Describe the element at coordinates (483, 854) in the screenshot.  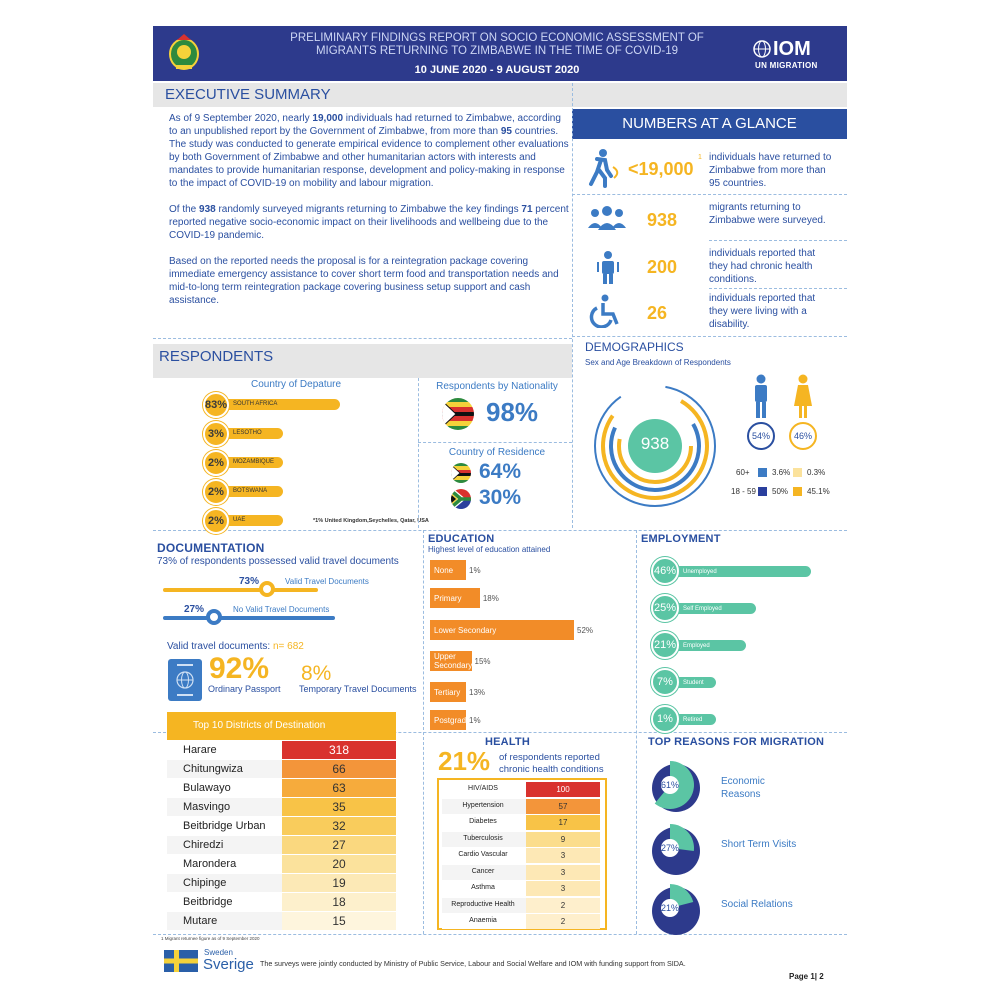
I see `health-condition: Cardio Vascular` at that location.